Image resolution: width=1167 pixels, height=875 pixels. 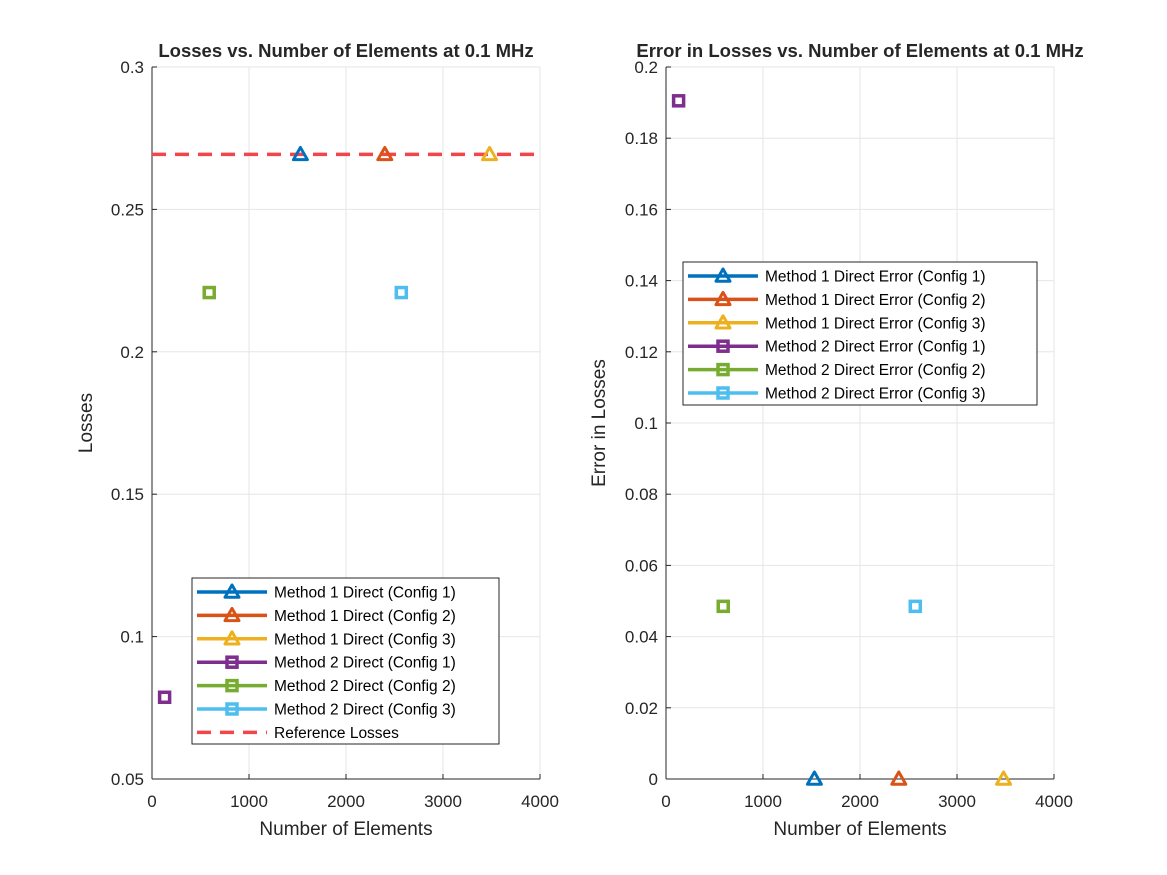 I want to click on error-legend, so click(x=860, y=333).